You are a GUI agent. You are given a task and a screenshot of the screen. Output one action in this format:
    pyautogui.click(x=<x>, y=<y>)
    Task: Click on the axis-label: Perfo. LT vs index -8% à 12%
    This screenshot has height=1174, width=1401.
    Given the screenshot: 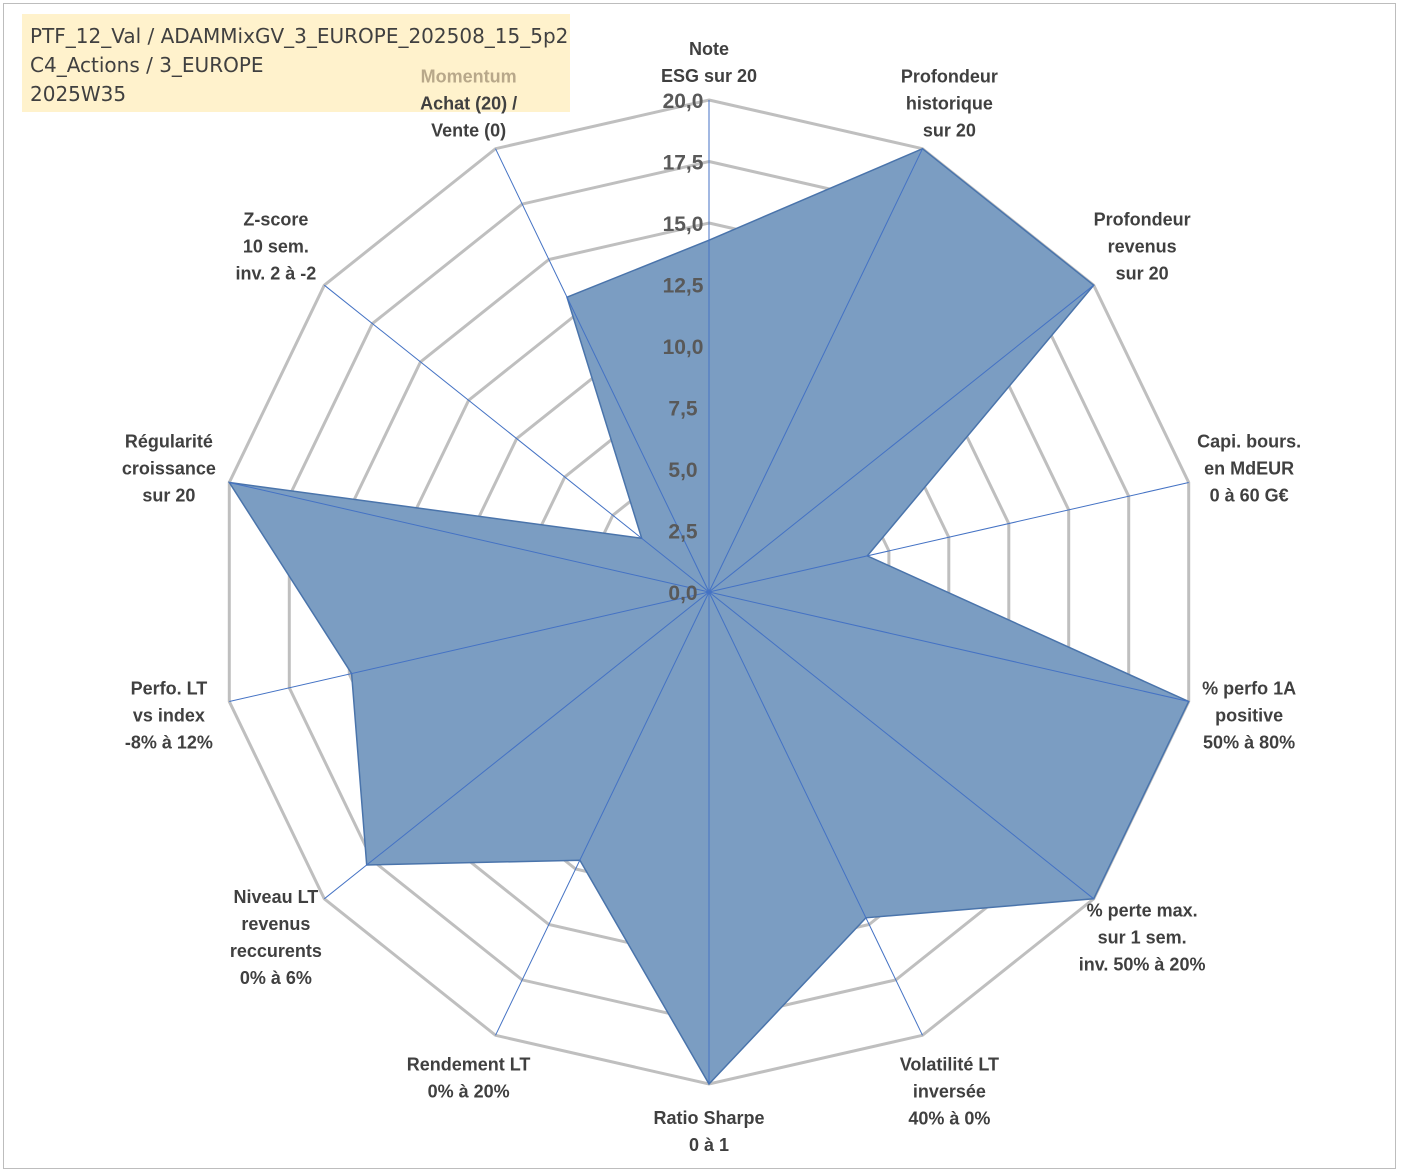 What is the action you would take?
    pyautogui.click(x=169, y=715)
    